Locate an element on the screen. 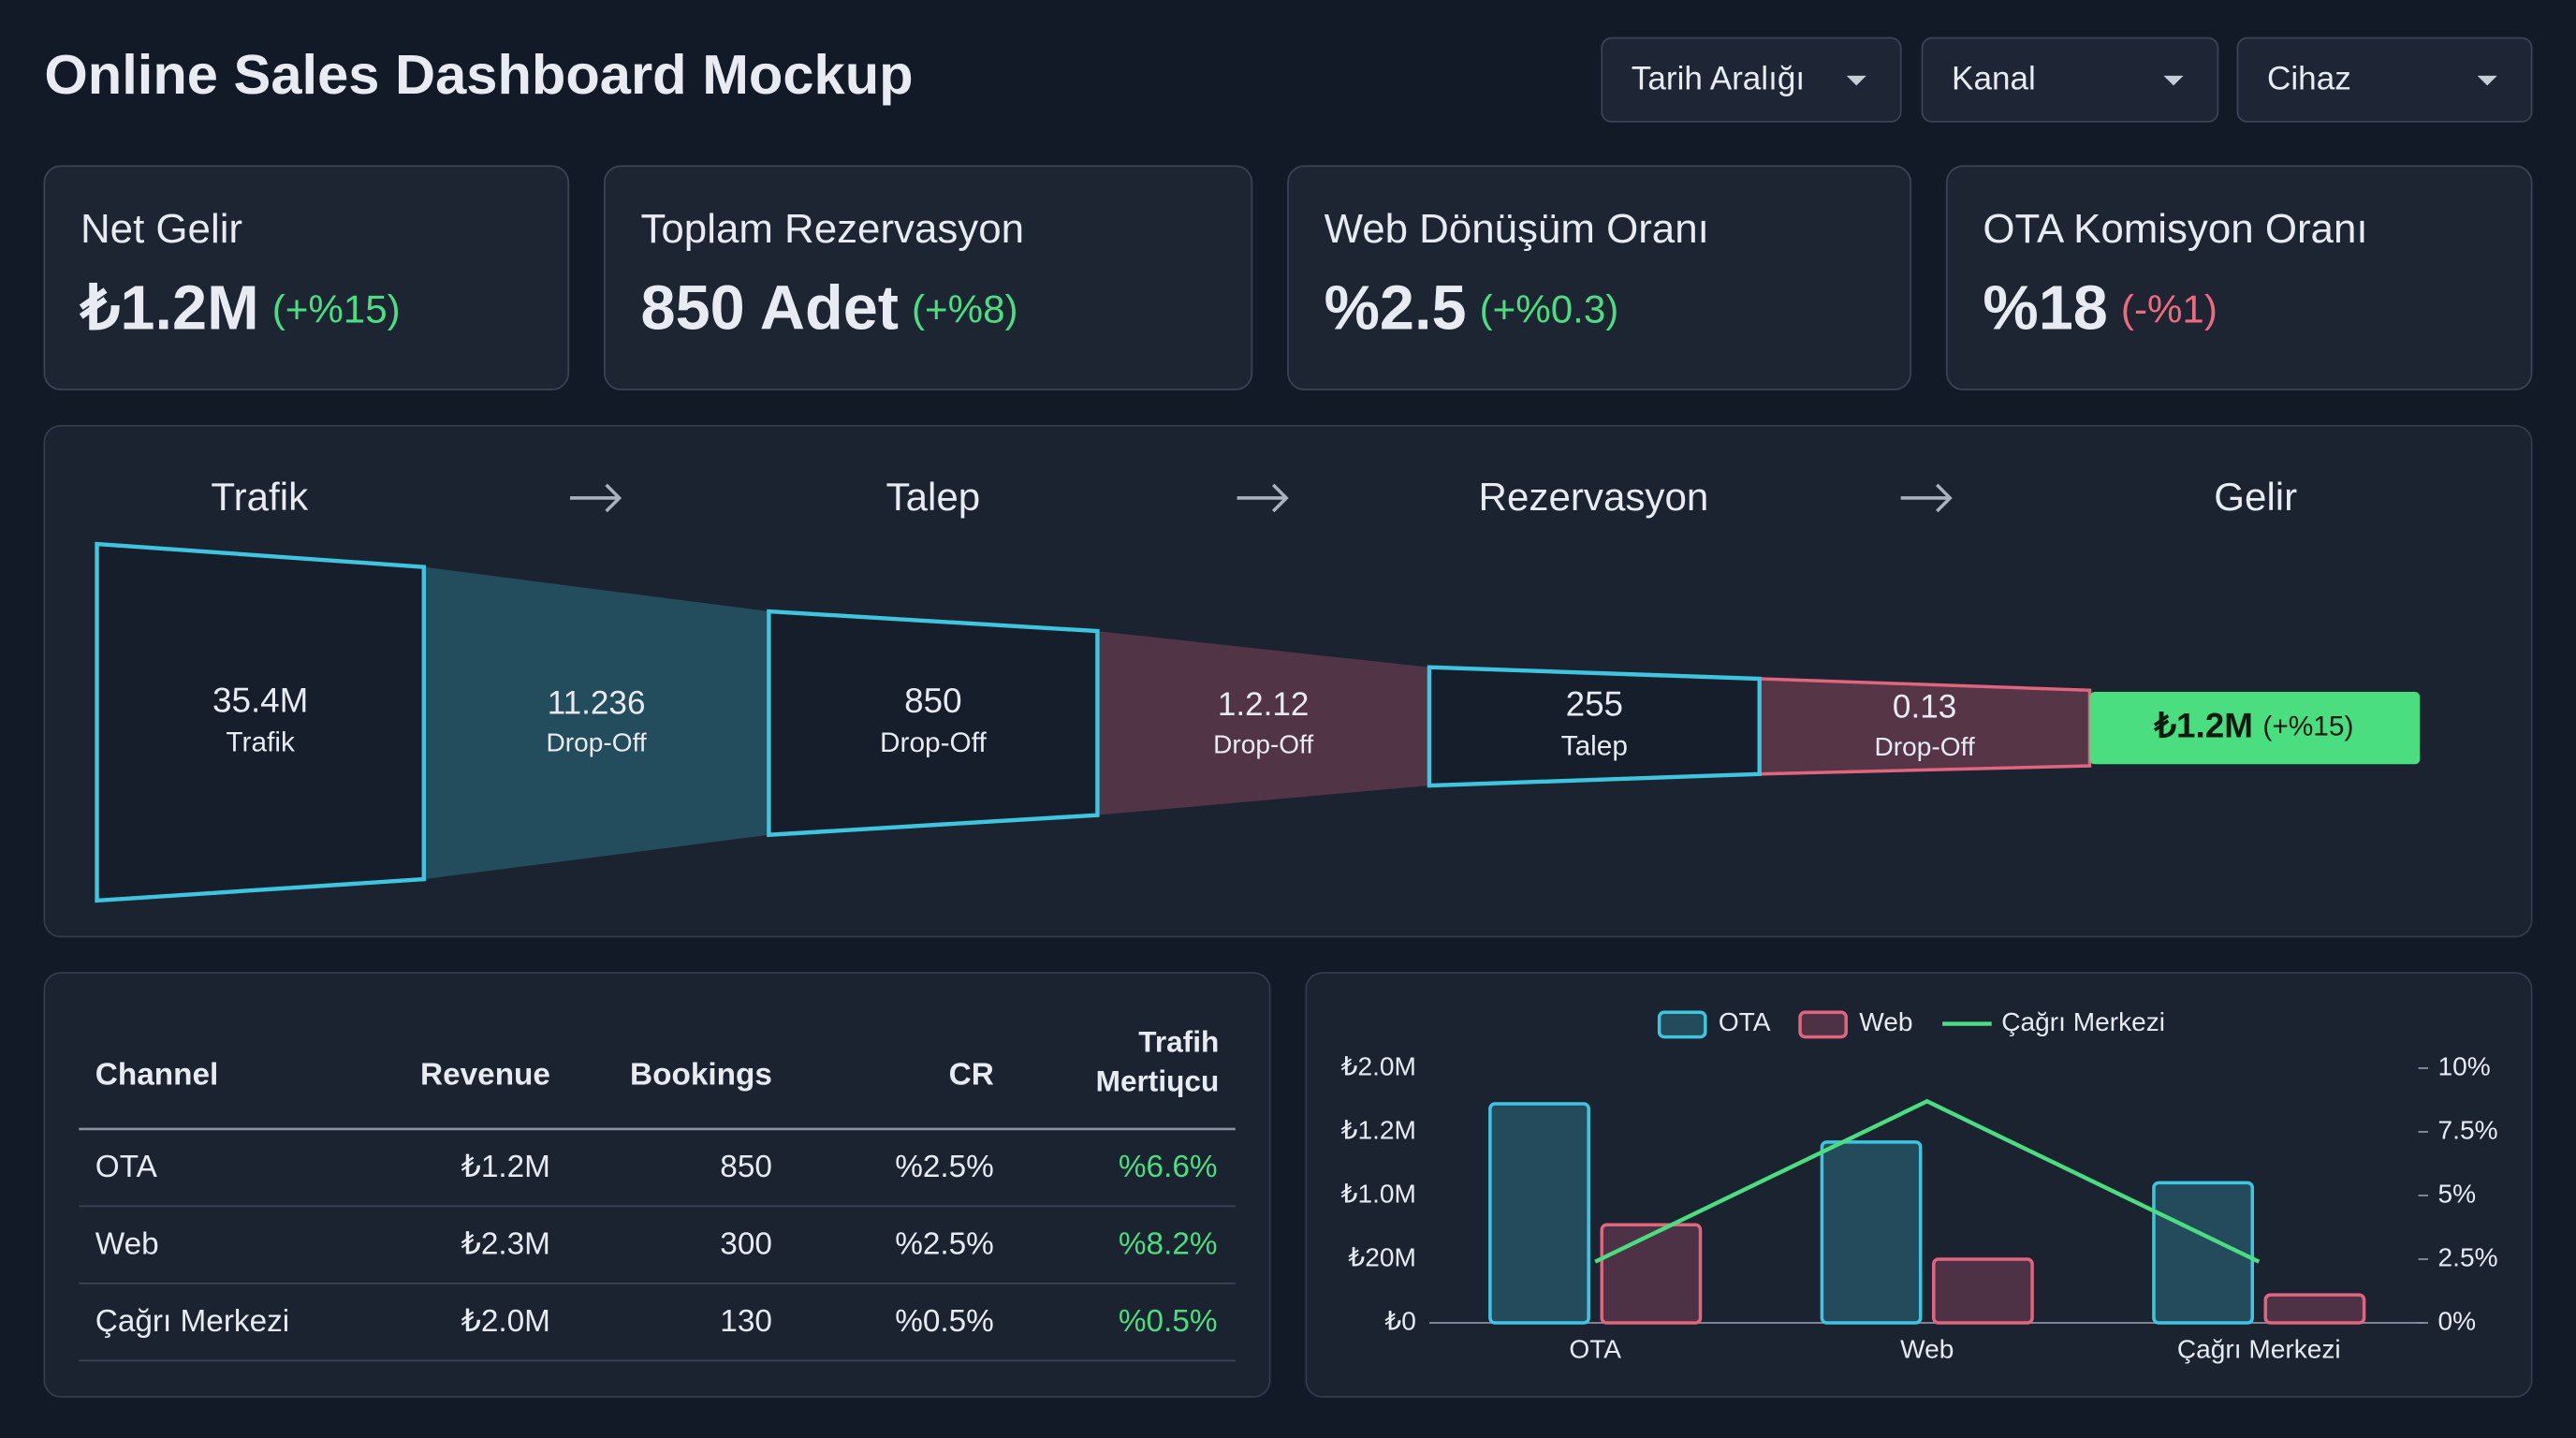 Image resolution: width=2576 pixels, height=1438 pixels. table-header-text: Trafih Mertiɥcu is located at coordinates (1157, 1061).